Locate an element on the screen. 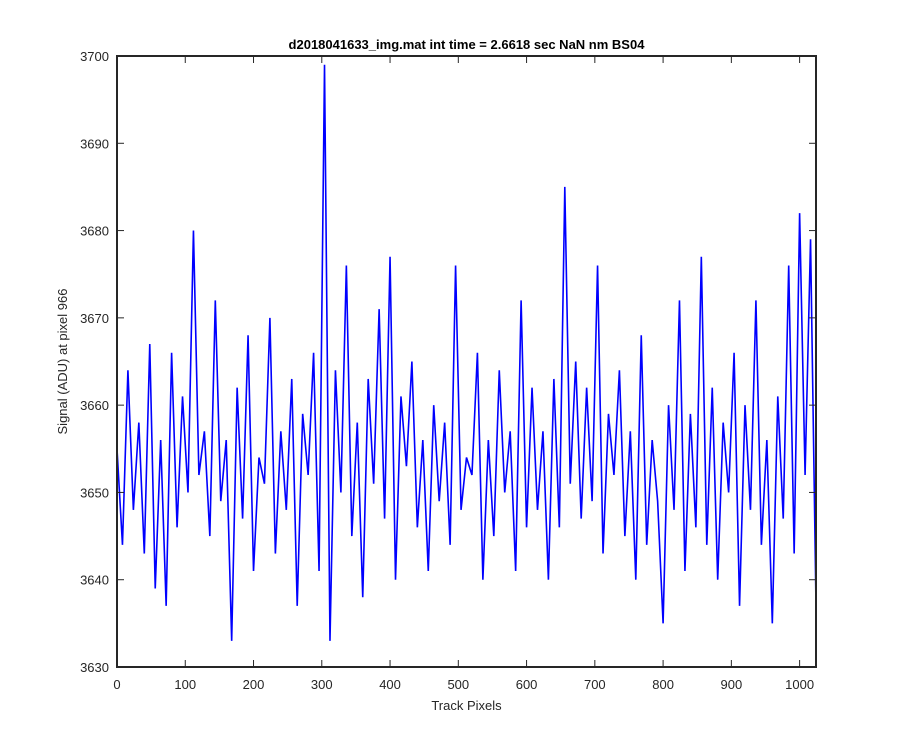 This screenshot has width=900, height=755. x-tick-label: 900 is located at coordinates (732, 684).